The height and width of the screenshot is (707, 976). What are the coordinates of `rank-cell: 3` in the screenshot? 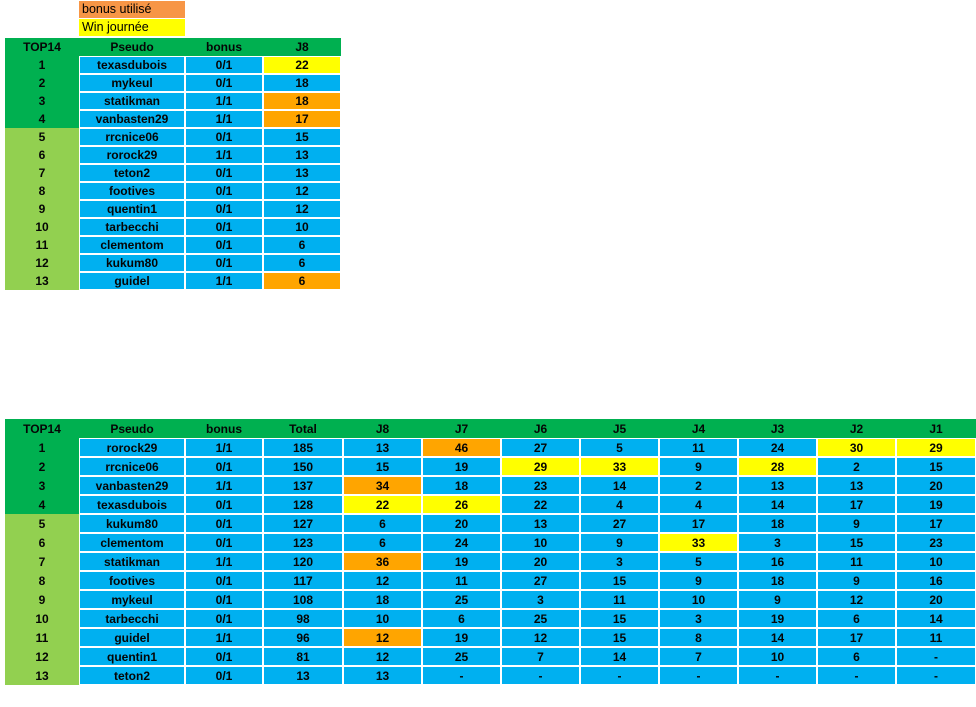 It's located at (42, 485).